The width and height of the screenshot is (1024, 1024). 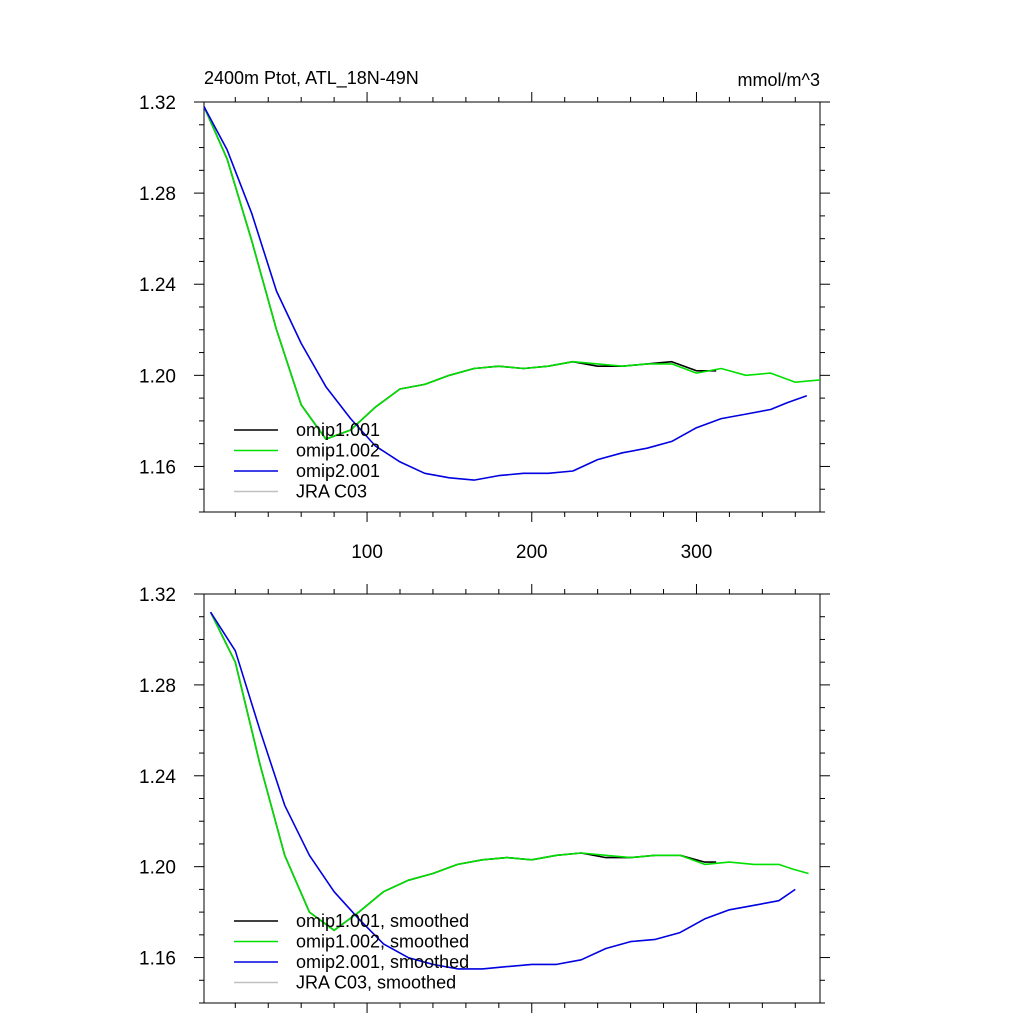 I want to click on x-tick-label: 100, so click(x=367, y=552).